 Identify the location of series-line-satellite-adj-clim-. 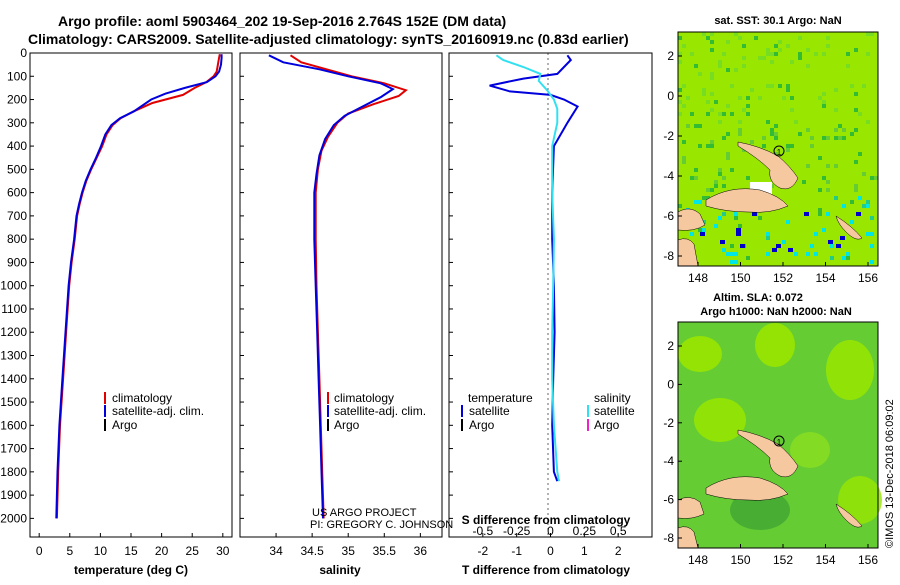
(139, 286).